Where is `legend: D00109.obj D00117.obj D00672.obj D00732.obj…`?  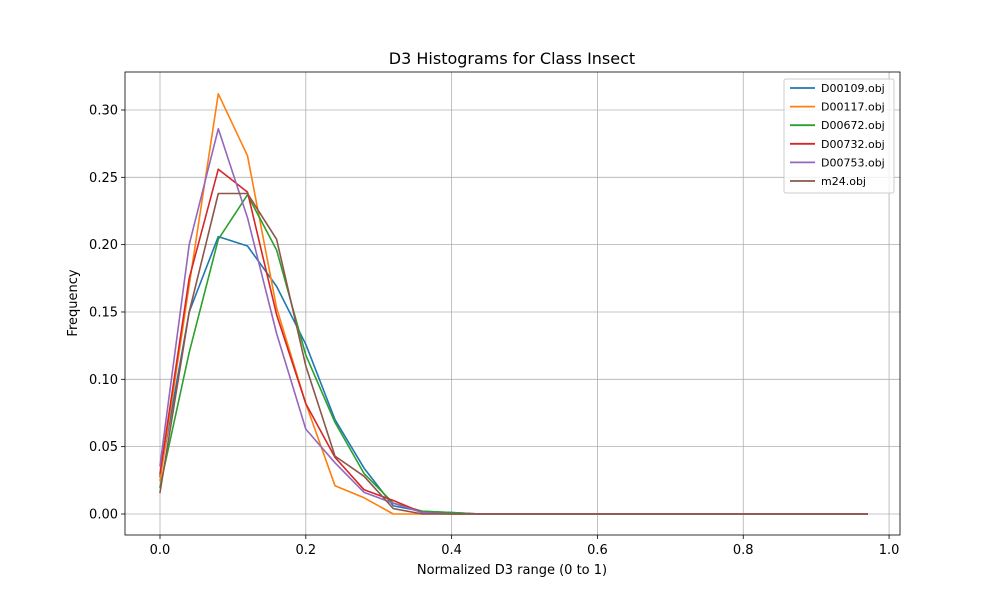
legend: D00109.obj D00117.obj D00672.obj D00732.obj… is located at coordinates (839, 136).